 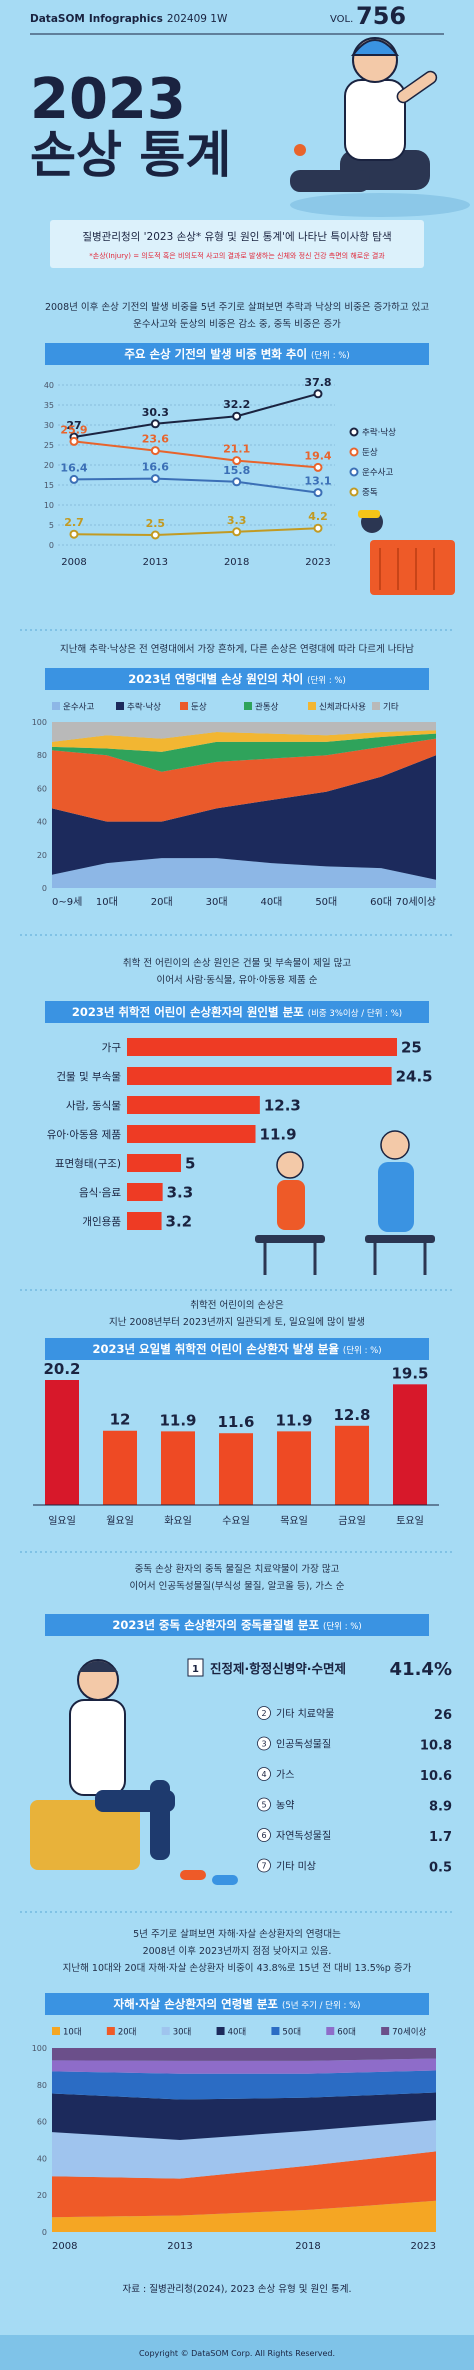 I want to click on category-label: 농약, so click(x=285, y=1806).